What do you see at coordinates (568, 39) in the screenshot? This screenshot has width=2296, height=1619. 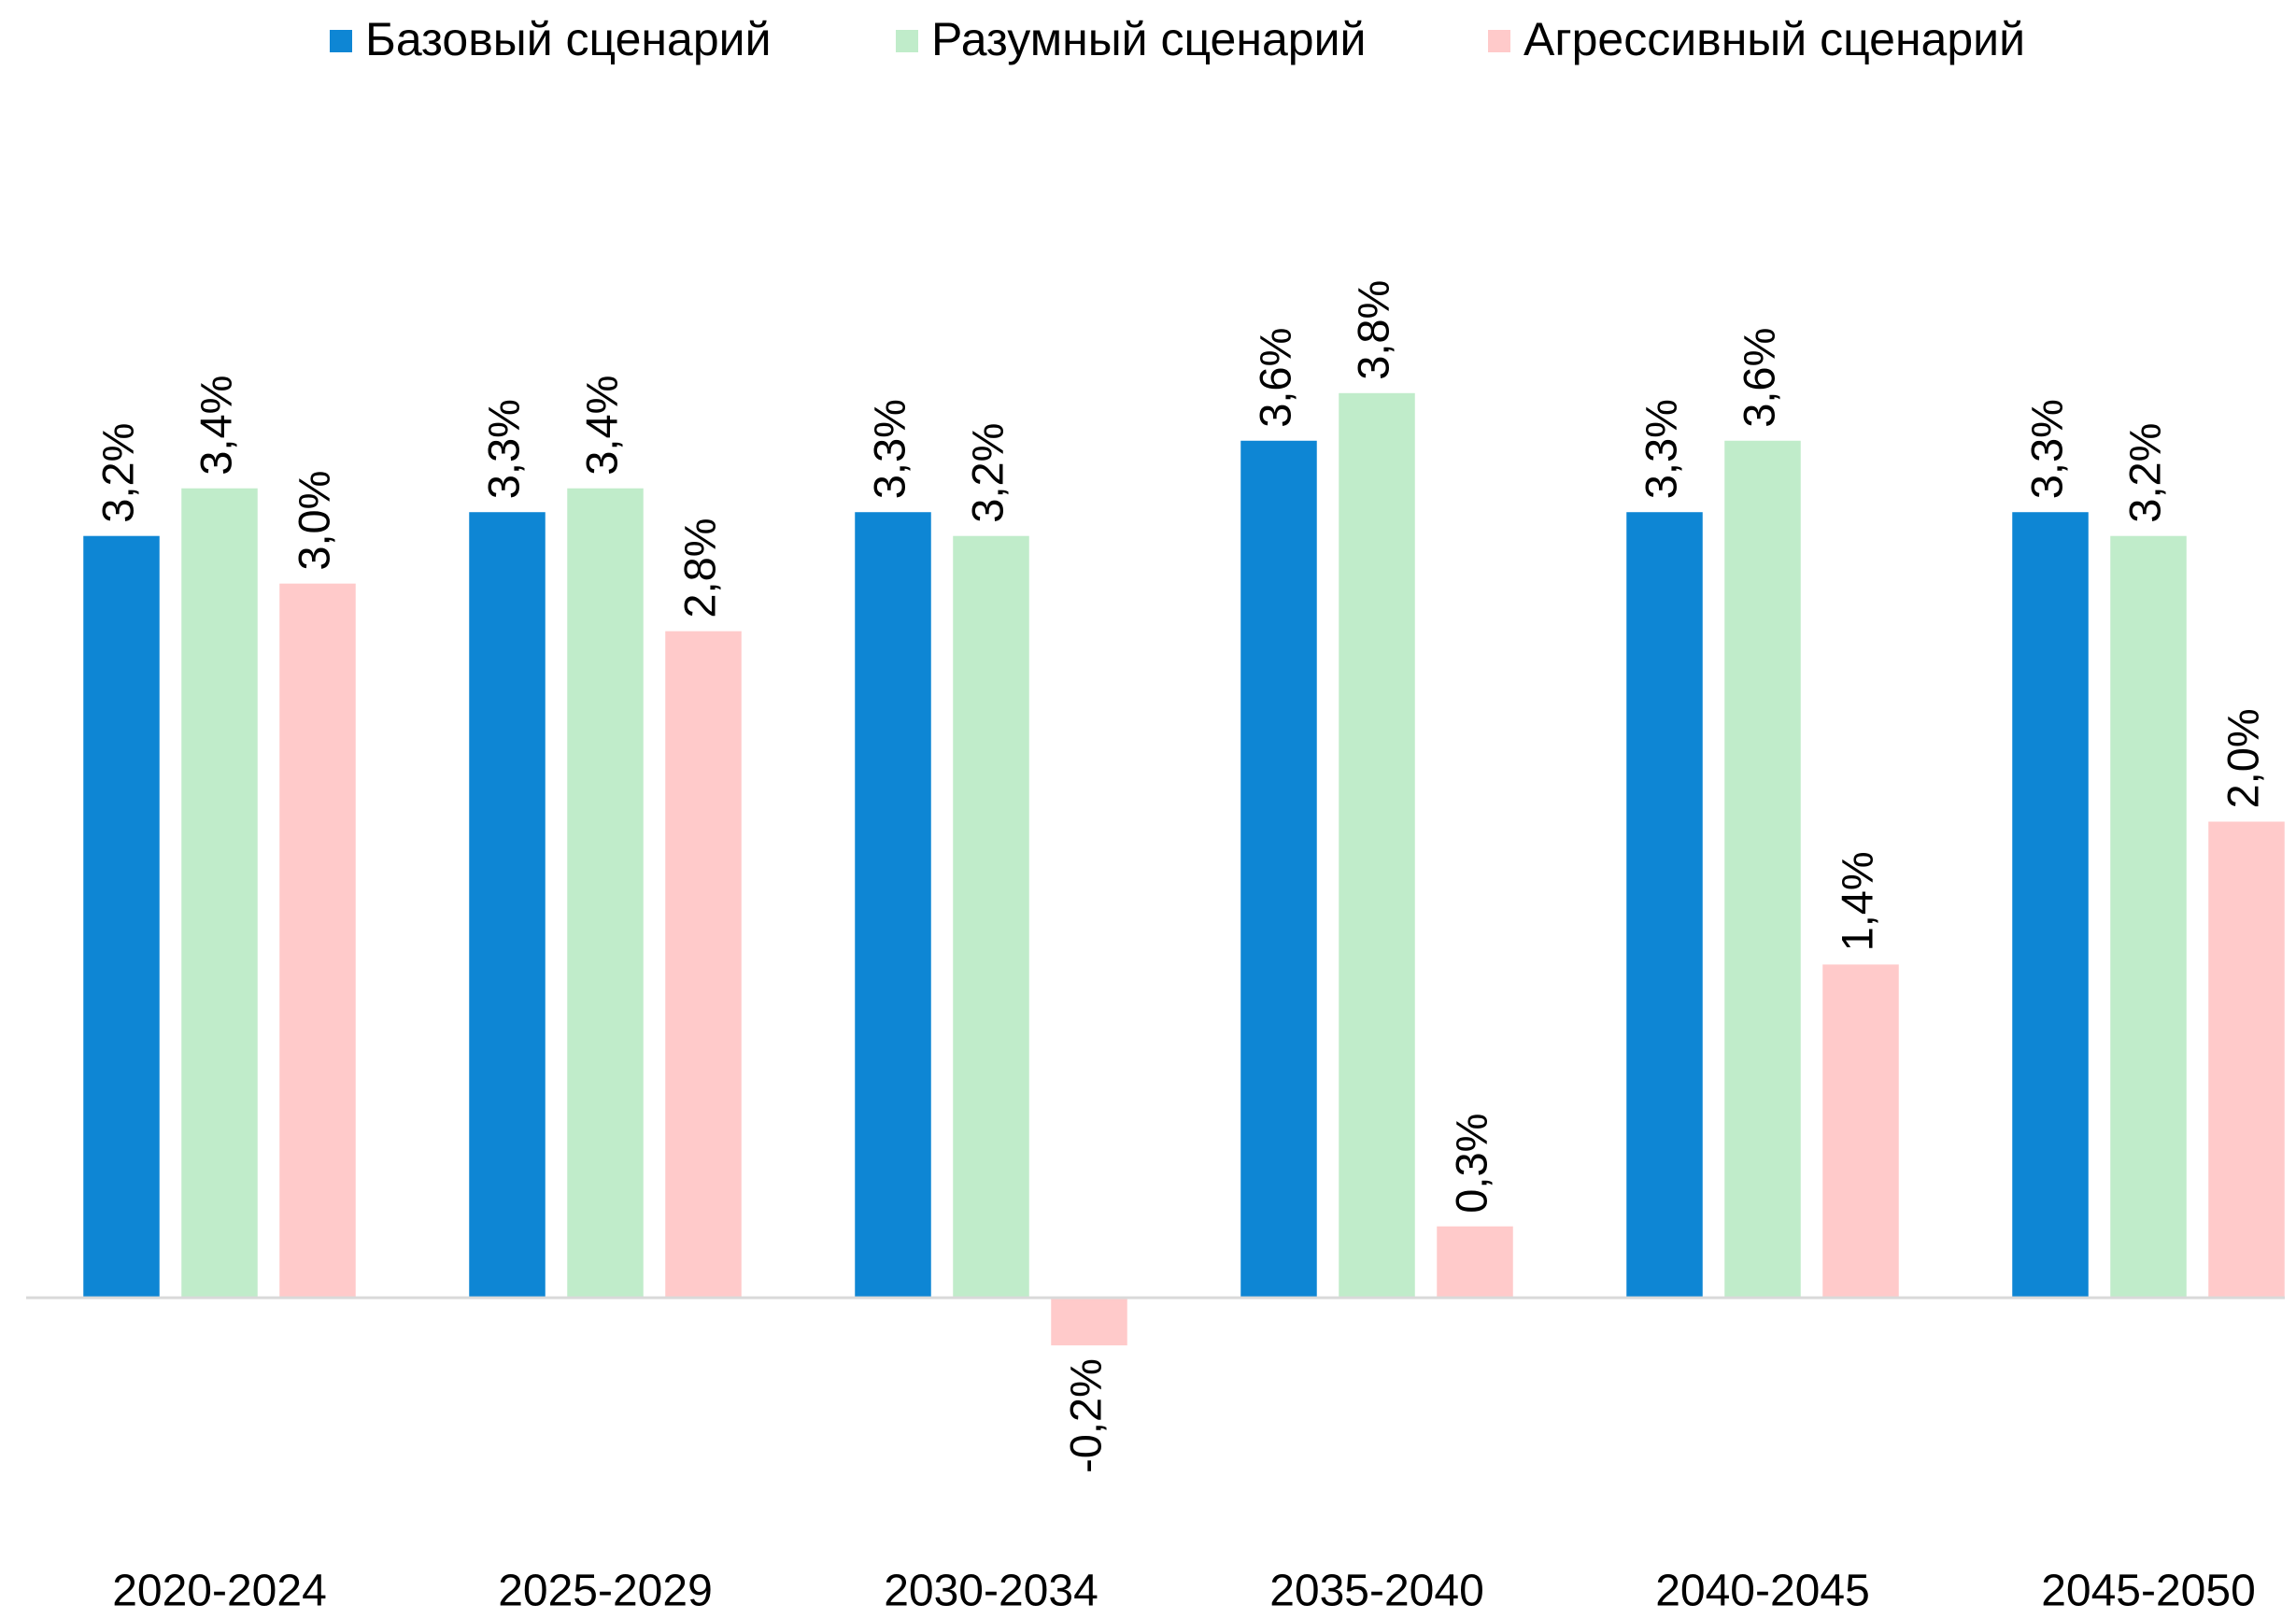 I see `legend-label: Базовый сценарий` at bounding box center [568, 39].